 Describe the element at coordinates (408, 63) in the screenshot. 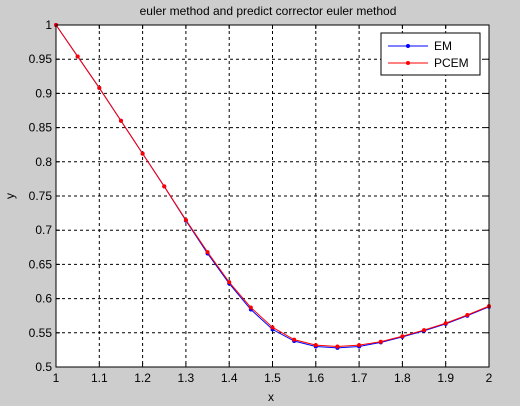

I see `legend-marker-pcem` at that location.